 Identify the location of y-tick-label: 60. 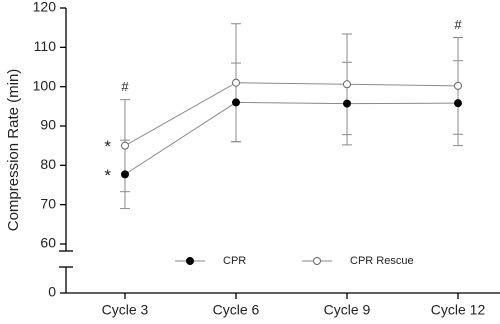
(48, 243).